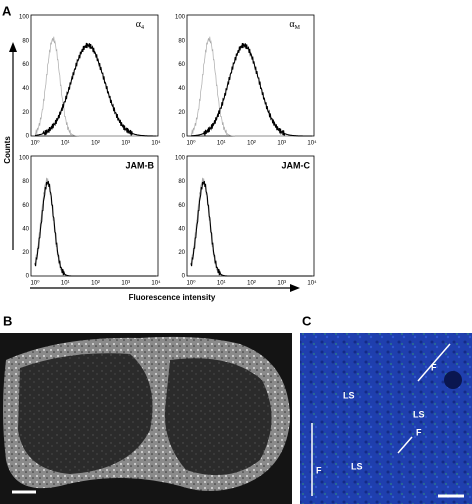  I want to click on micrograph, so click(386, 418).